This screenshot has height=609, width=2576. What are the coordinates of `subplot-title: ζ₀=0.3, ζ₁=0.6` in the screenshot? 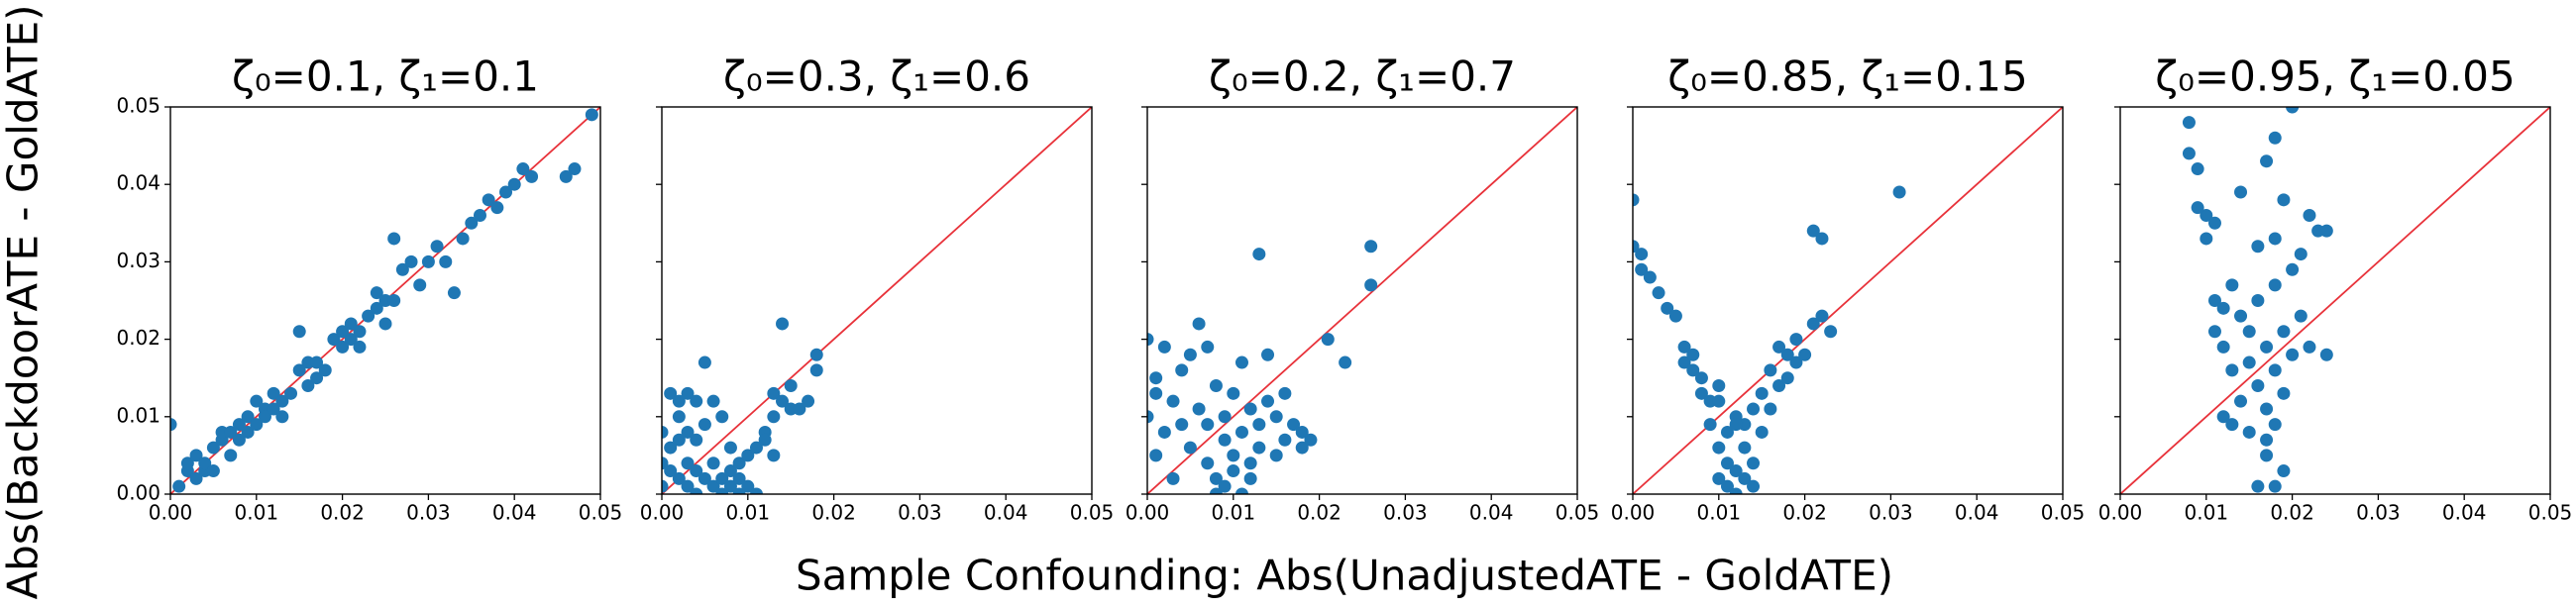 It's located at (877, 76).